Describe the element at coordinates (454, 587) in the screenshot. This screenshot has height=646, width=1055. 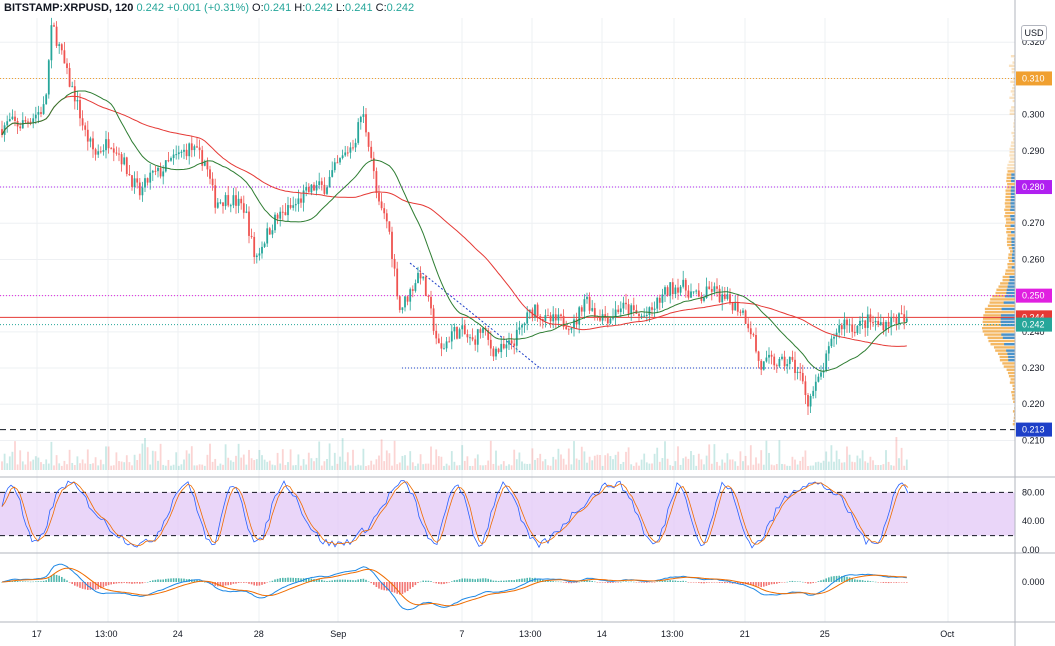
I see `macd-signal-line` at that location.